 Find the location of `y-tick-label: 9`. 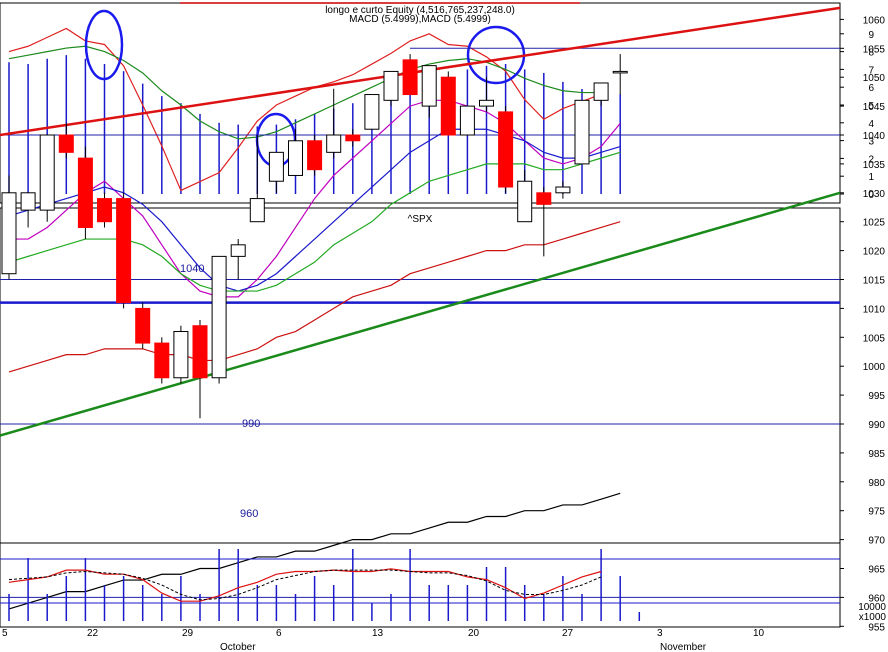

y-tick-label: 9 is located at coordinates (871, 35).